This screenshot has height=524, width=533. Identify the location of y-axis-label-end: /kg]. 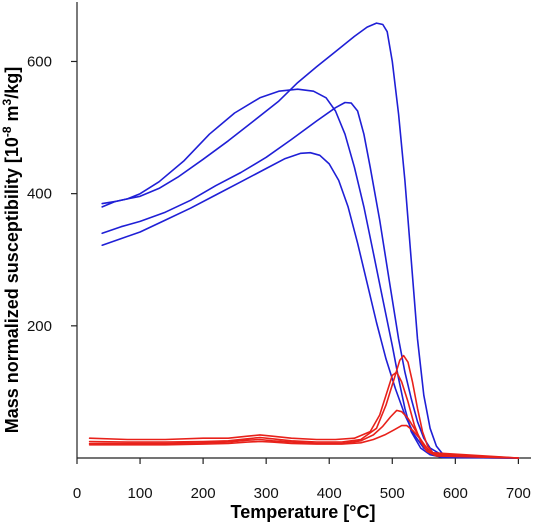
(12, 83).